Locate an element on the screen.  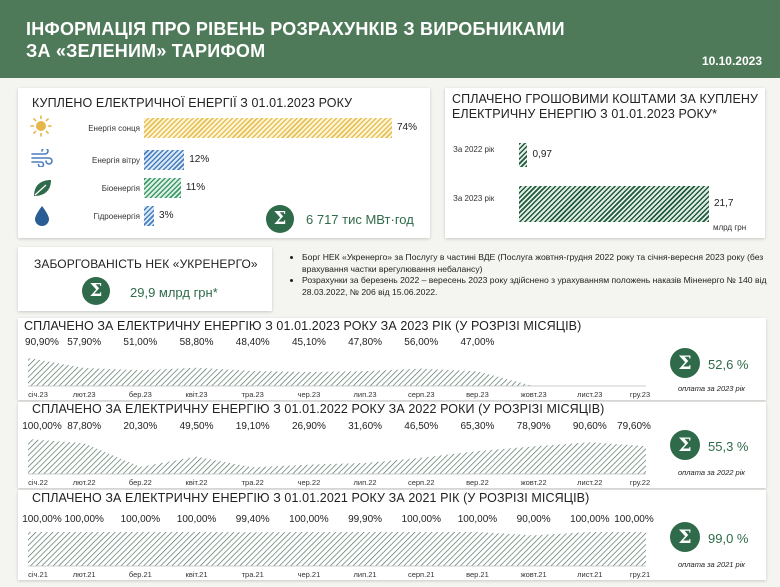
value-label: 49,50% is located at coordinates (197, 426).